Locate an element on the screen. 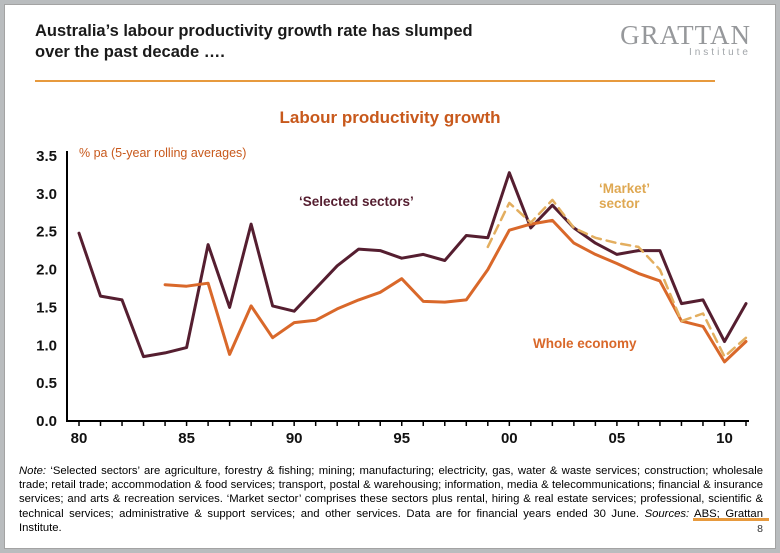 This screenshot has height=553, width=780. grattan-logo: GRATTAN Institute is located at coordinates (685, 39).